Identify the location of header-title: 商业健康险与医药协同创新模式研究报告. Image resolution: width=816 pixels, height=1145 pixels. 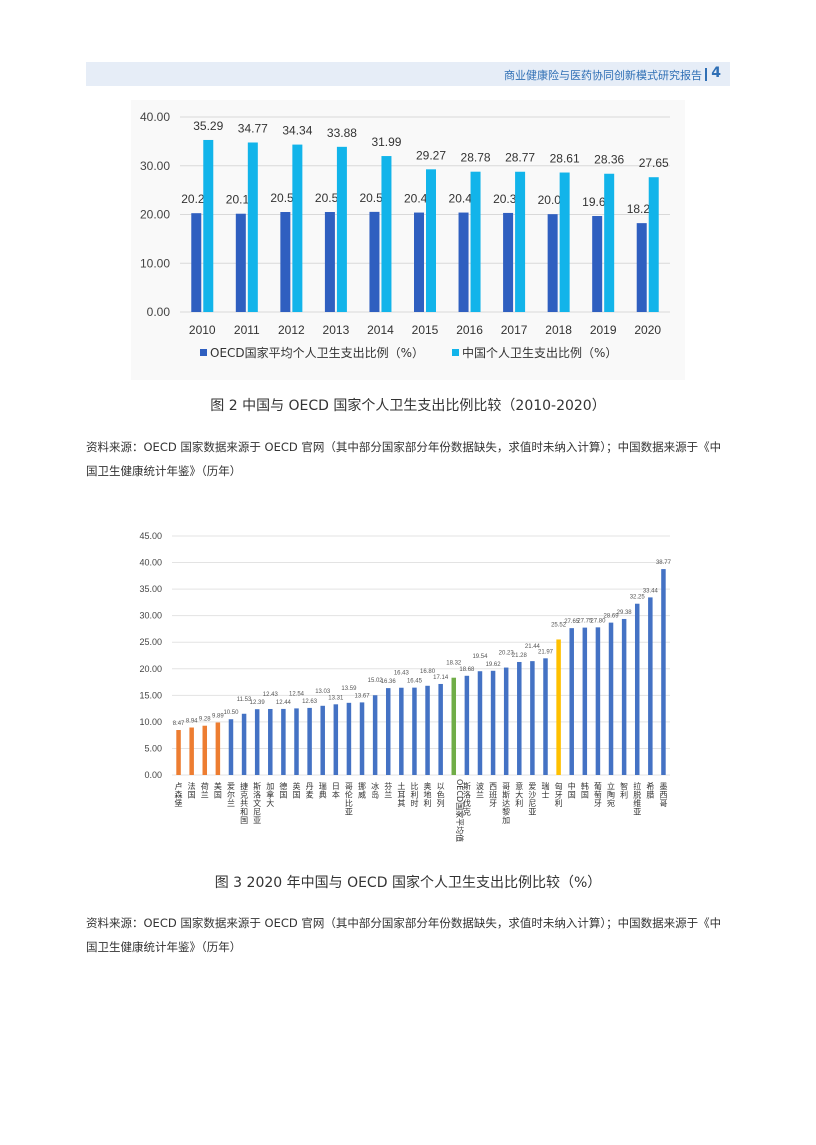
(603, 75).